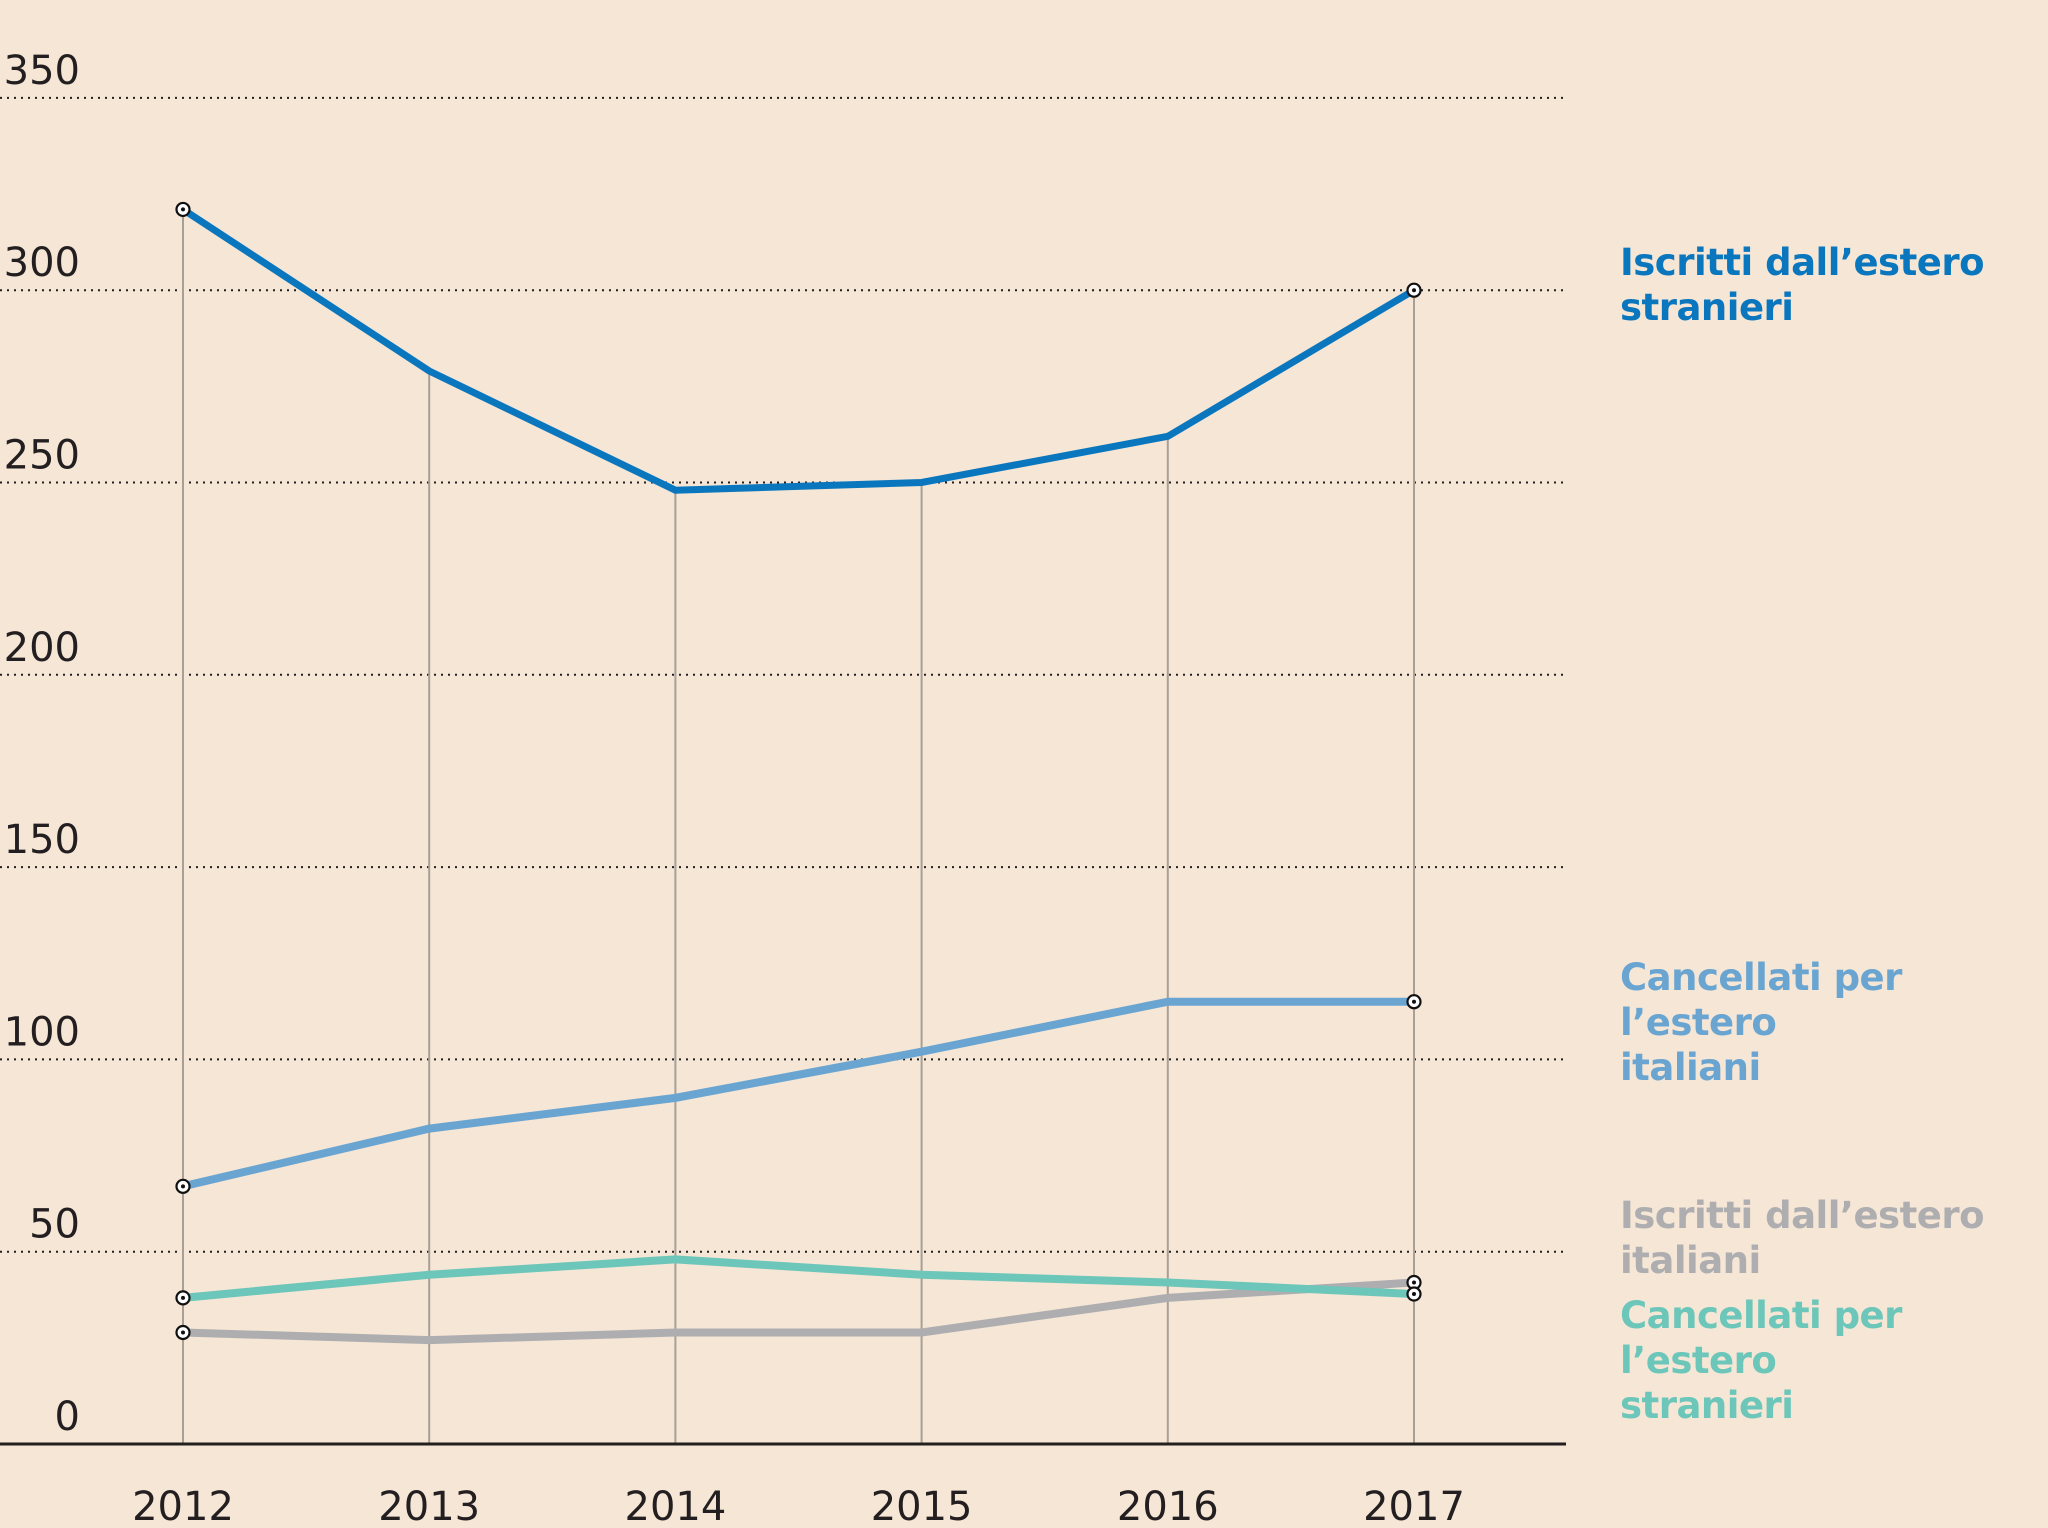 This screenshot has height=1528, width=2048. I want to click on y-tick-label: 350, so click(42, 71).